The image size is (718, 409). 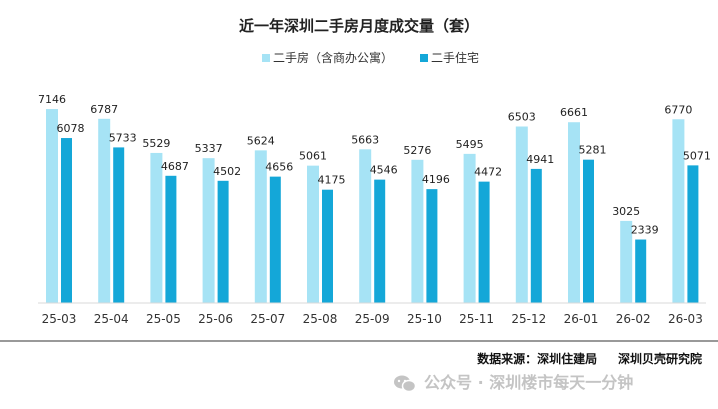 What do you see at coordinates (528, 319) in the screenshot?
I see `x-tick-label-25-12: 25-12` at bounding box center [528, 319].